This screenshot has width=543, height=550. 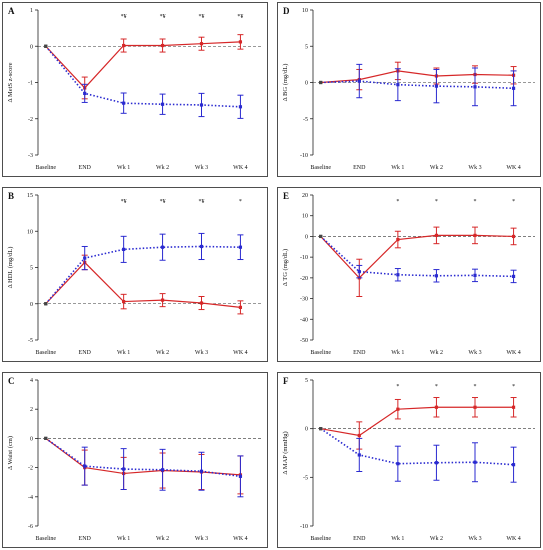 I want to click on y-tick-label: 15, so click(x=30, y=196).